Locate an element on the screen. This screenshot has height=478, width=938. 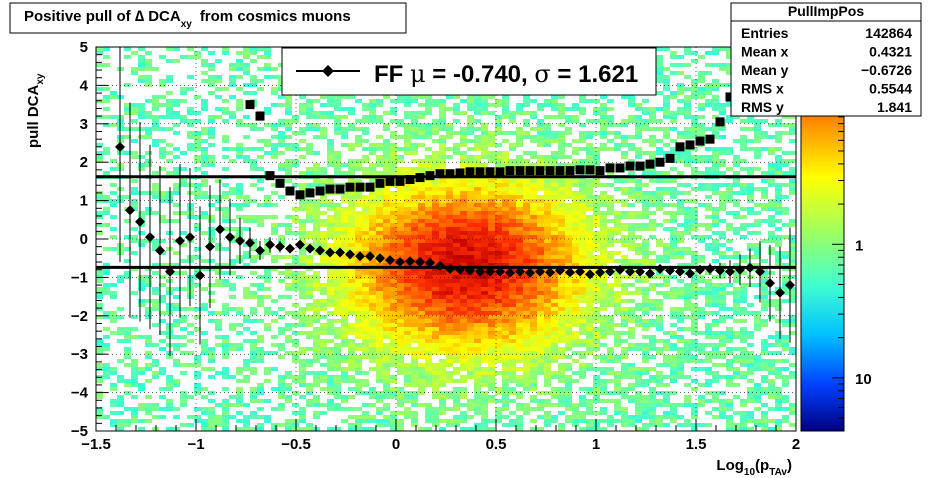
x-axis-label: Log10(pTAv) is located at coordinates (754, 467).